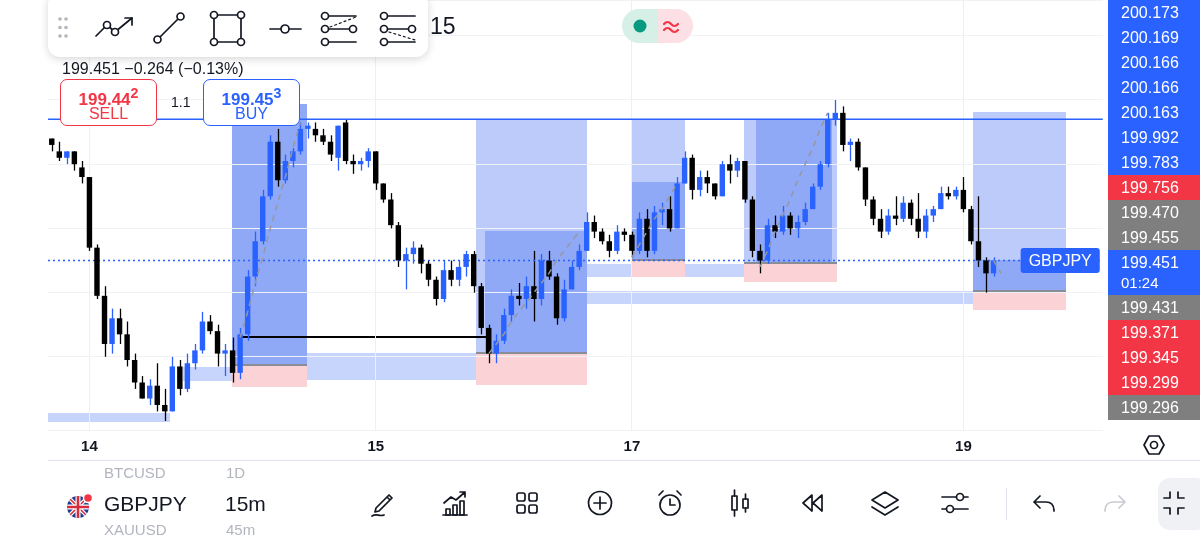  I want to click on price-tag: 199.451 01:24, so click(1154, 272).